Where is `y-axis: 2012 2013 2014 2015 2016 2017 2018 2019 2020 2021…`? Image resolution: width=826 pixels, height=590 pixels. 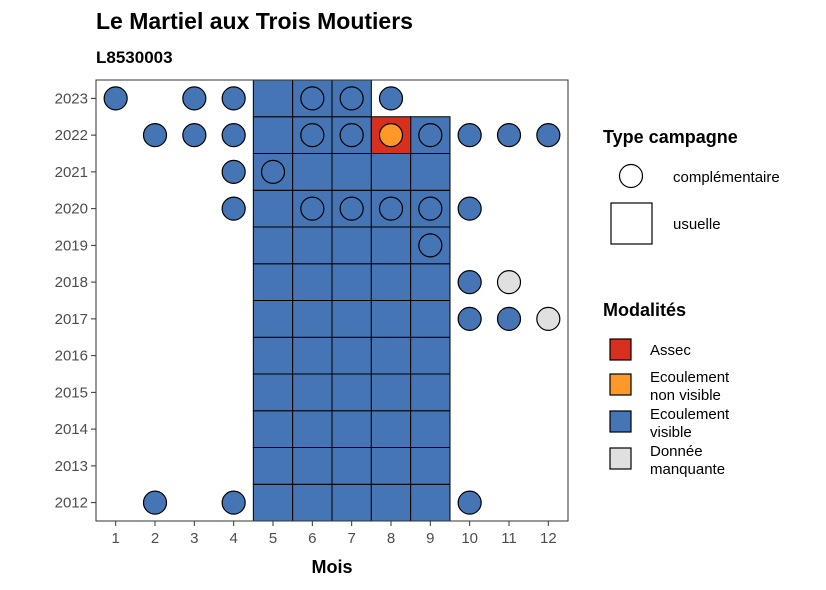 y-axis: 2012 2013 2014 2015 2016 2017 2018 2019 2020 2021… is located at coordinates (75, 301).